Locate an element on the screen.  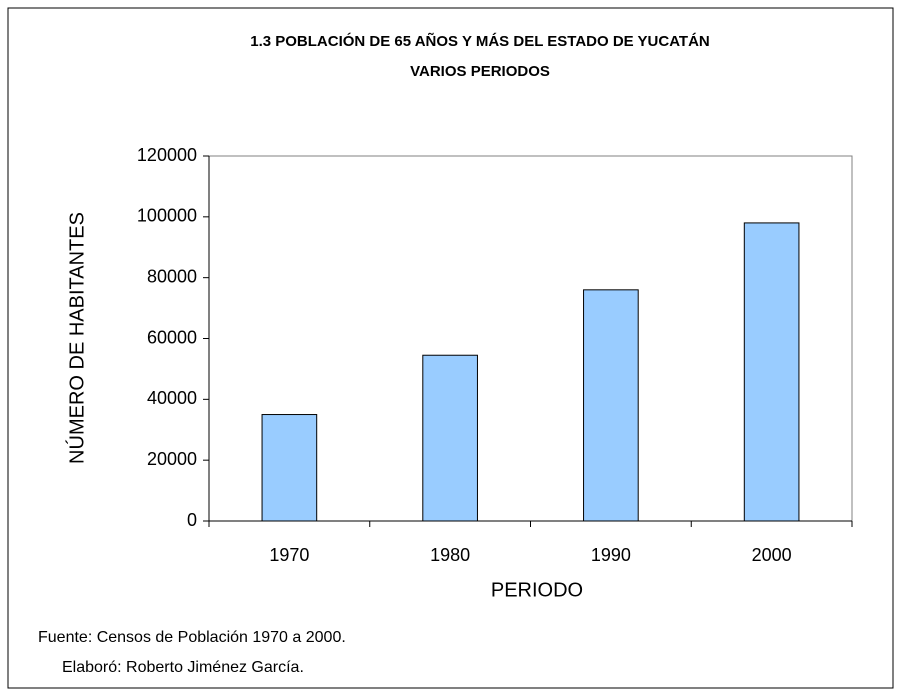
x-axis-label: PERIODO is located at coordinates (537, 590).